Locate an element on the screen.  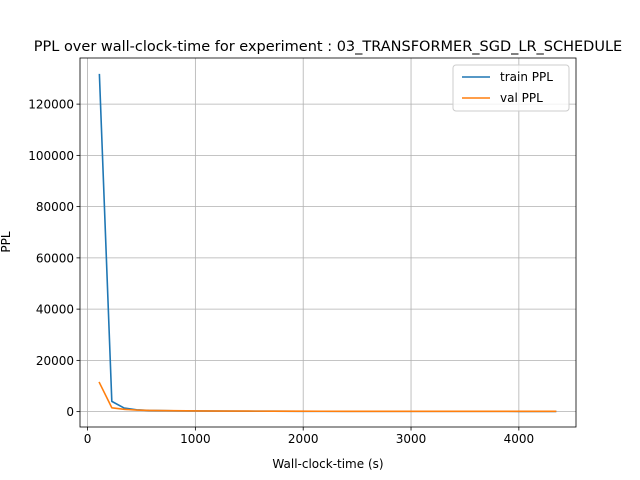
y-tick-label: 60000 is located at coordinates (55, 258).